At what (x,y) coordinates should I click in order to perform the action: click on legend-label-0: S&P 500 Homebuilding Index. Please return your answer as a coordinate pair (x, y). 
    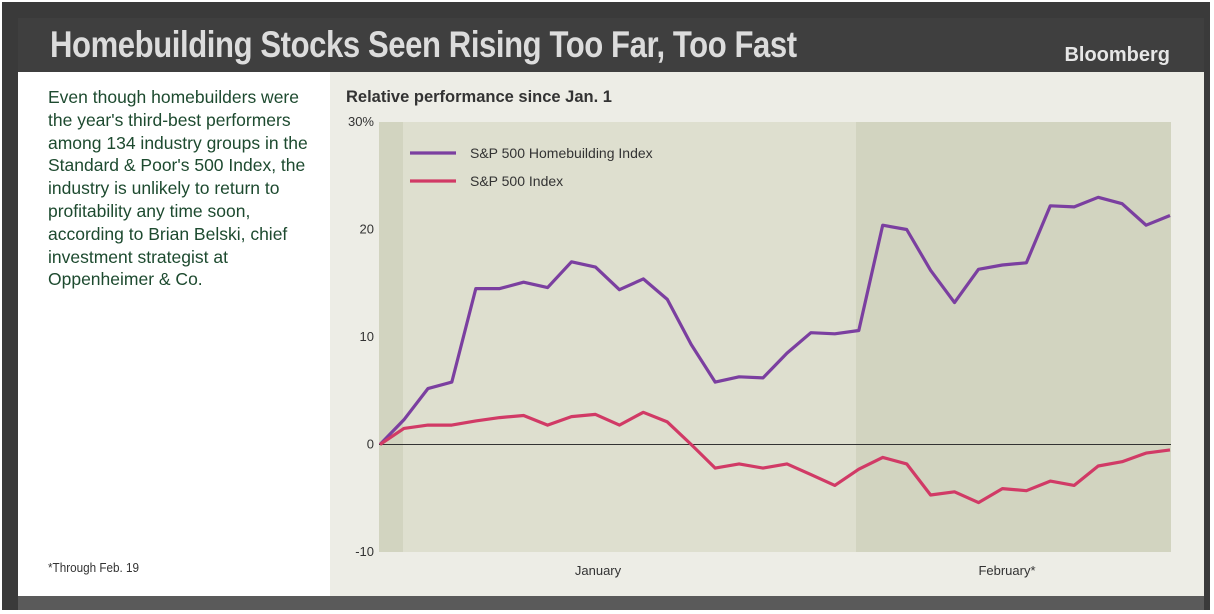
    Looking at the image, I should click on (561, 153).